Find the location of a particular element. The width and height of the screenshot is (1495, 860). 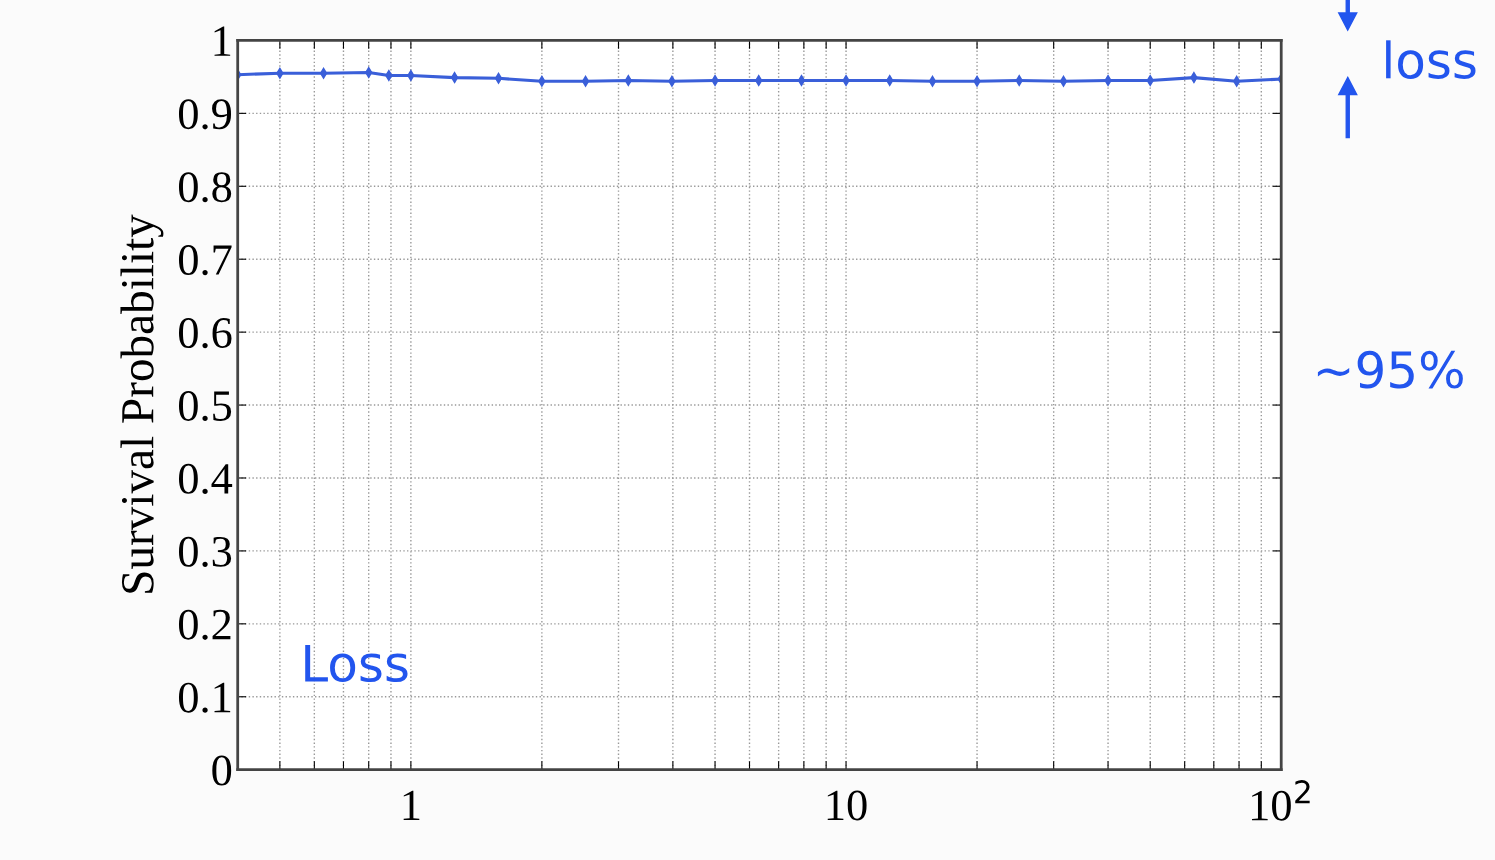

y-tick-label: 0.5 is located at coordinates (205, 406).